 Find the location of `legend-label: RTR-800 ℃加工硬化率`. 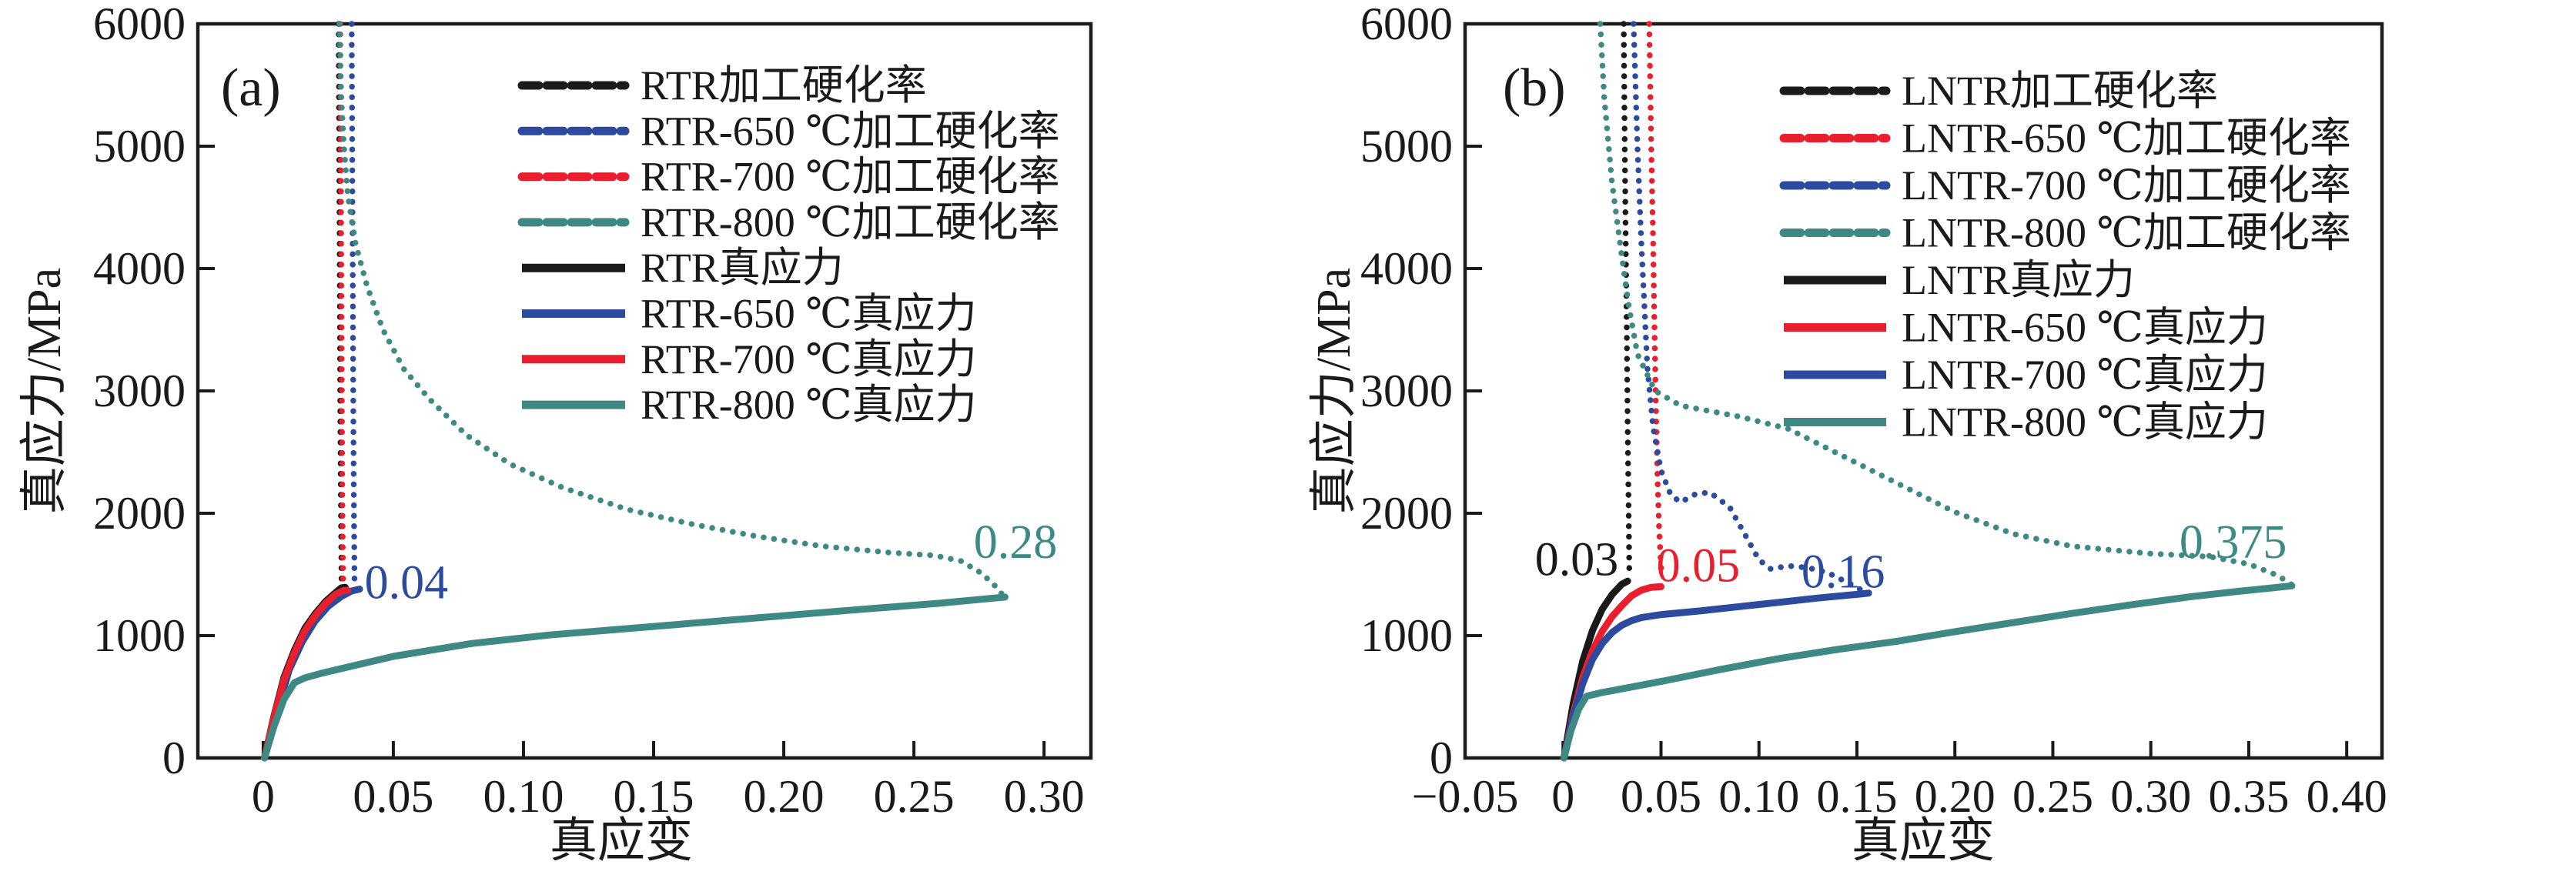

legend-label: RTR-800 ℃加工硬化率 is located at coordinates (851, 222).